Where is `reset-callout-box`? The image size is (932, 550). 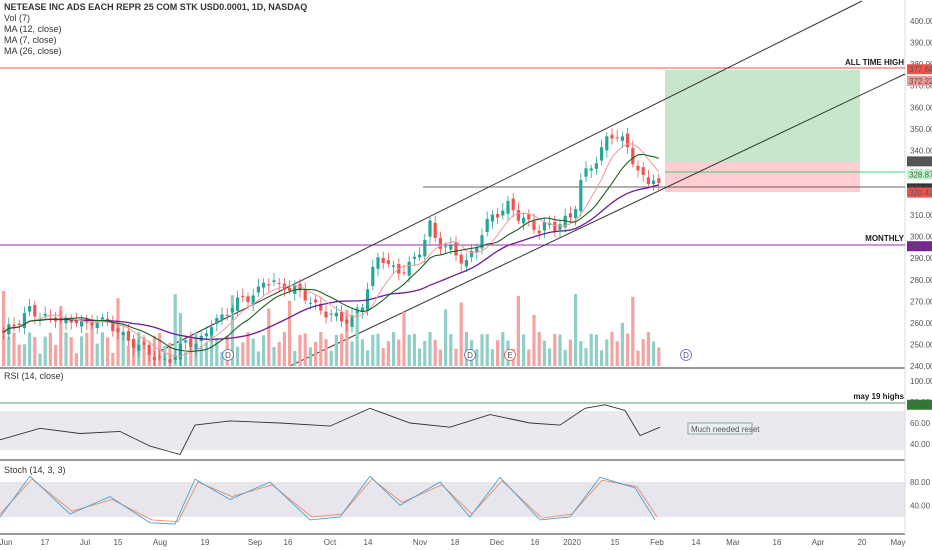
reset-callout-box is located at coordinates (720, 428).